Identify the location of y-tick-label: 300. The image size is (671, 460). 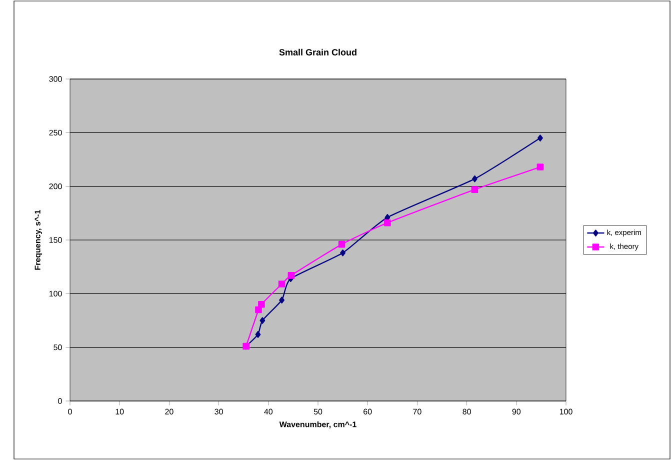
(55, 79).